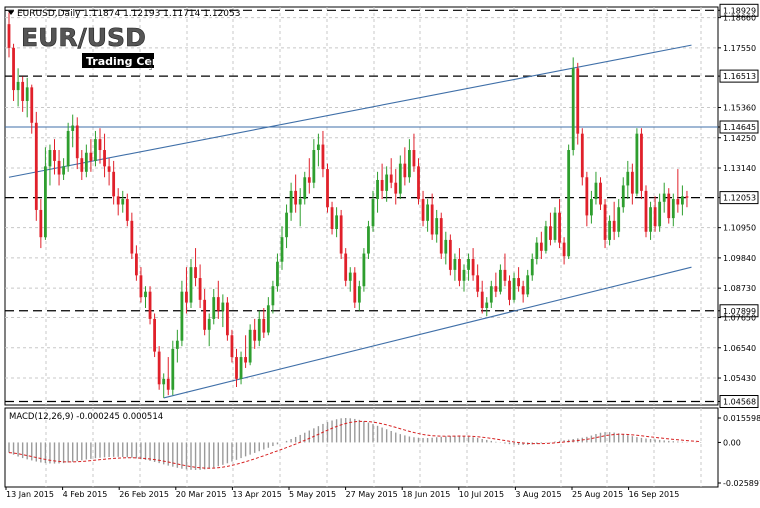 The width and height of the screenshot is (760, 508). Describe the element at coordinates (739, 108) in the screenshot. I see `price-tick-label: 1.15360` at that location.